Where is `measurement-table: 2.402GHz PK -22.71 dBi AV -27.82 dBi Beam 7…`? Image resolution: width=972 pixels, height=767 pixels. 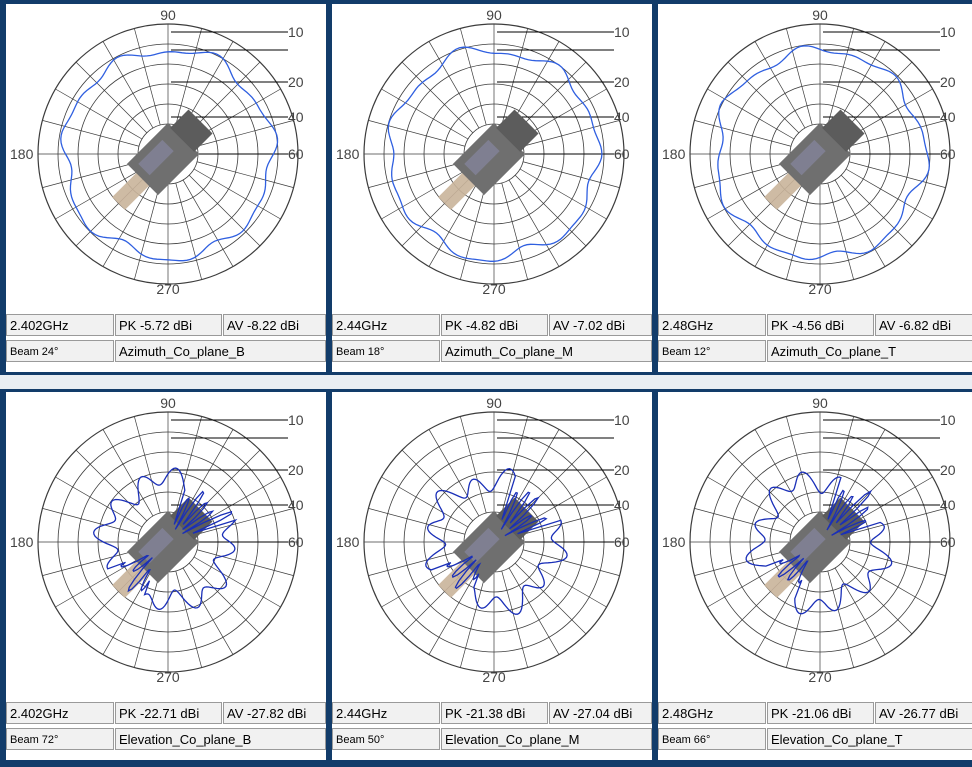
measurement-table: 2.402GHz PK -22.71 dBi AV -27.82 dBi Beam 7… is located at coordinates (166, 724).